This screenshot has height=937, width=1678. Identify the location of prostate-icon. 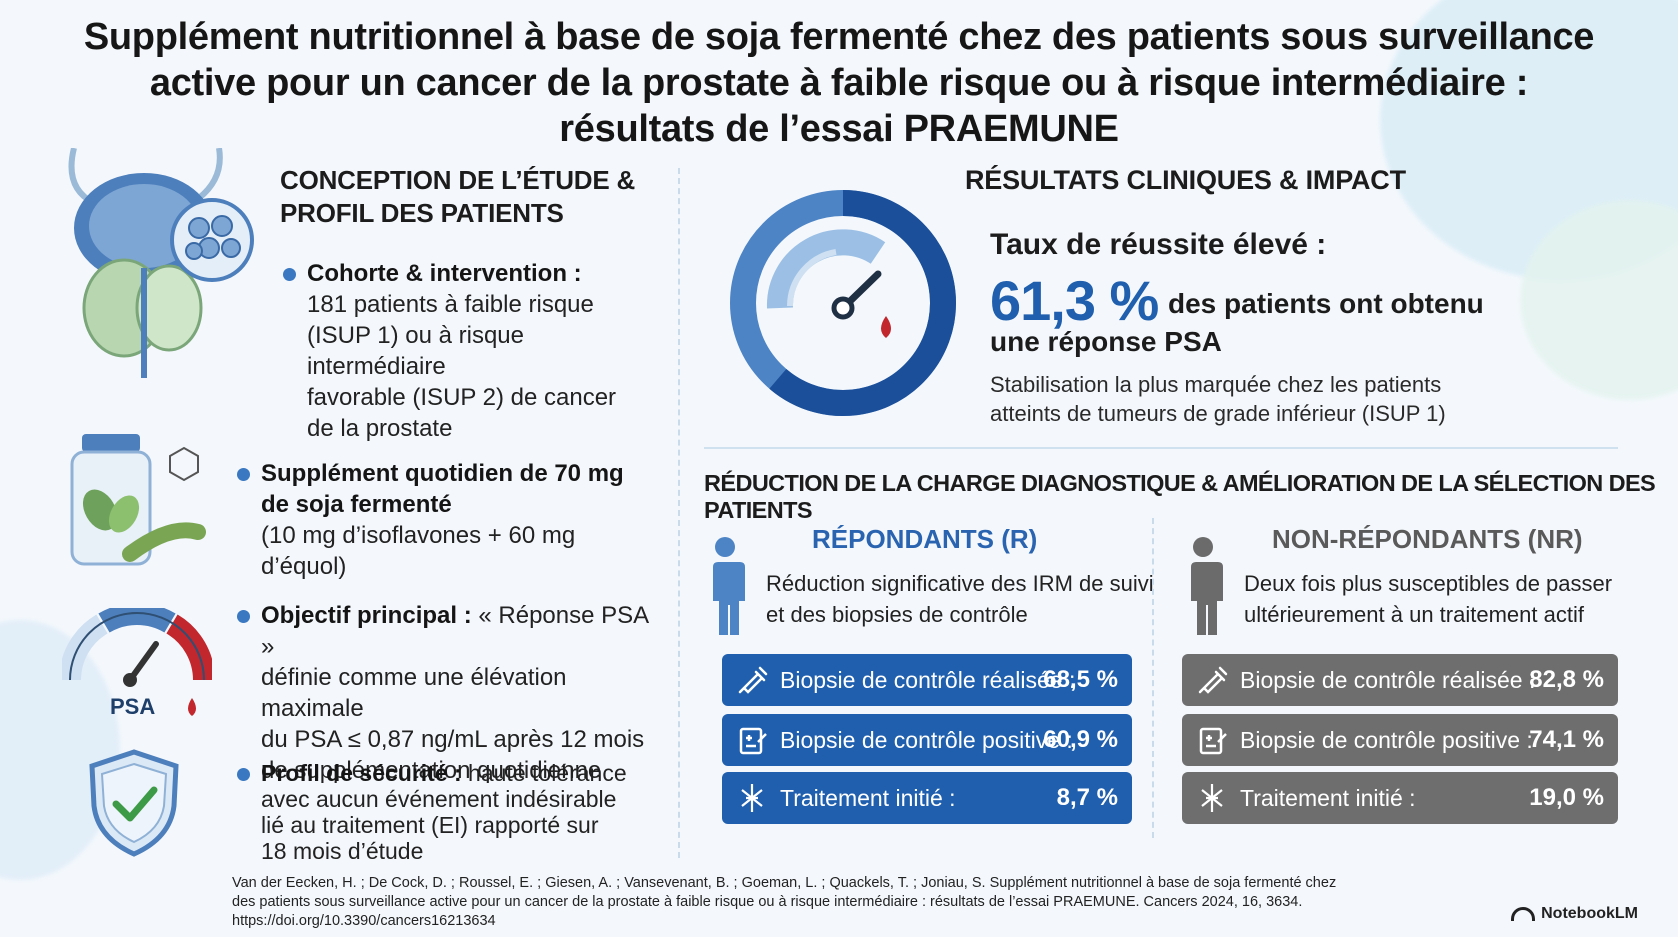
(161, 263).